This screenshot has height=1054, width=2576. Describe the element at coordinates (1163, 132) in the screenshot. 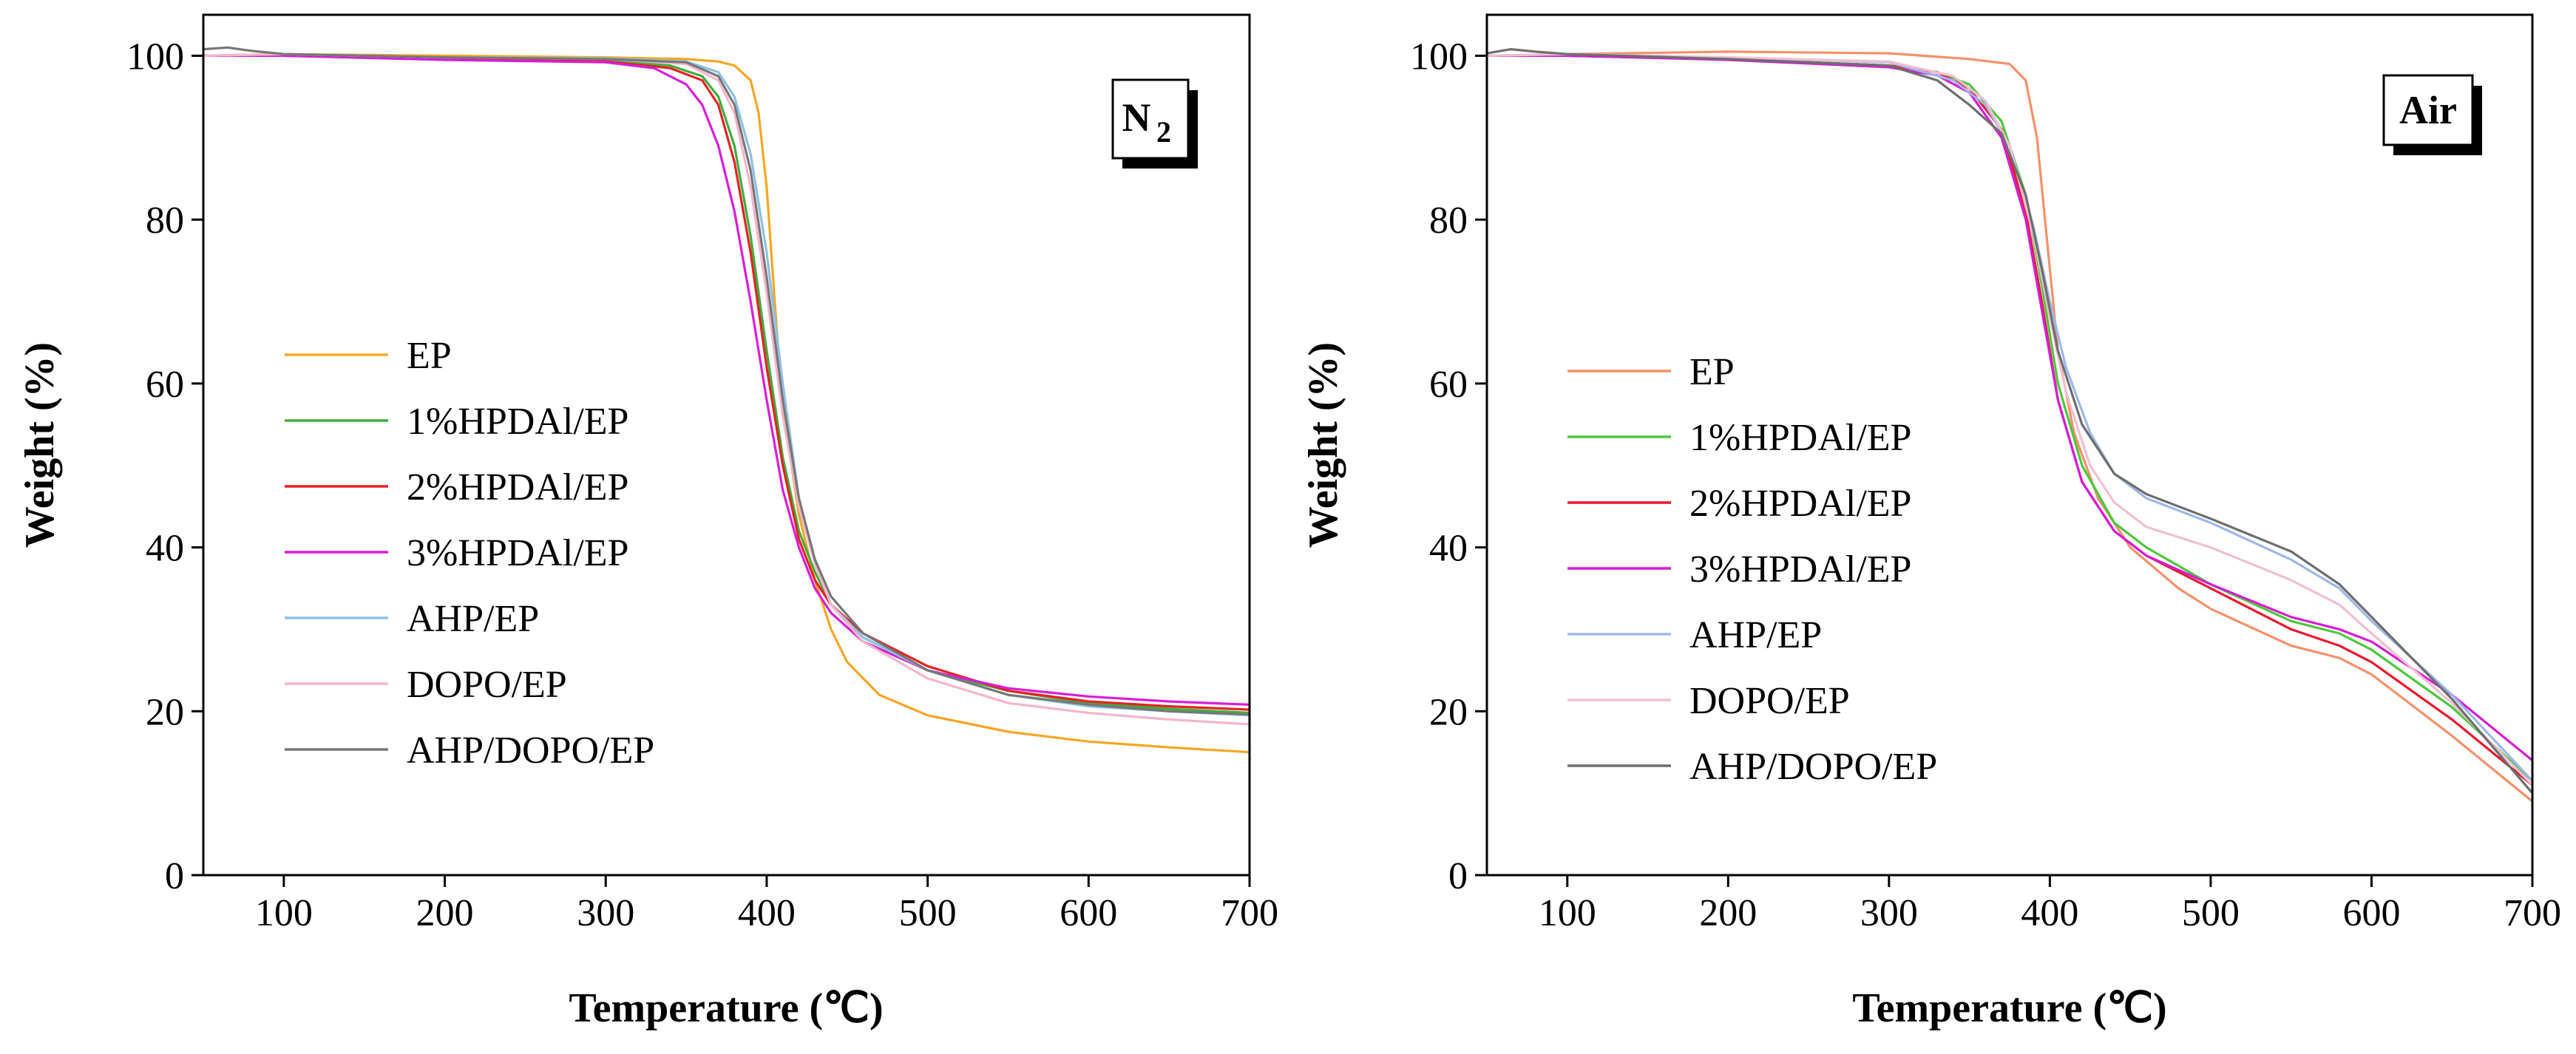

I see `badge-subscript-text: 2` at that location.